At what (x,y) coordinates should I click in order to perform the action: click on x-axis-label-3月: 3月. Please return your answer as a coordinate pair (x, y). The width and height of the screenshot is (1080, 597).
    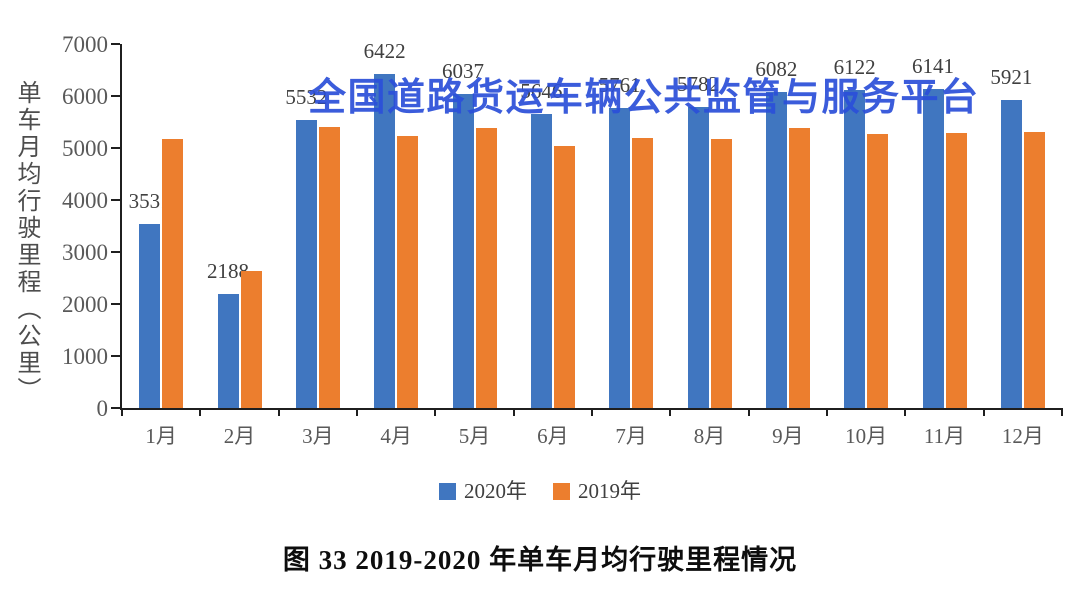
    Looking at the image, I should click on (318, 436).